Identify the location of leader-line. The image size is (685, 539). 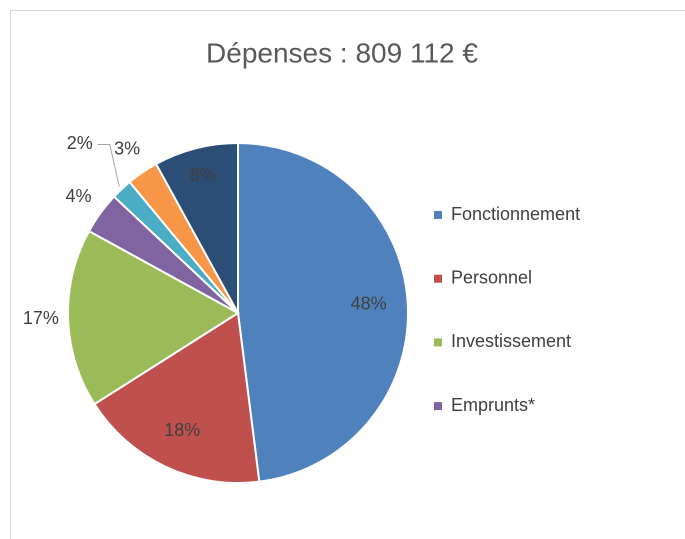
(108, 165).